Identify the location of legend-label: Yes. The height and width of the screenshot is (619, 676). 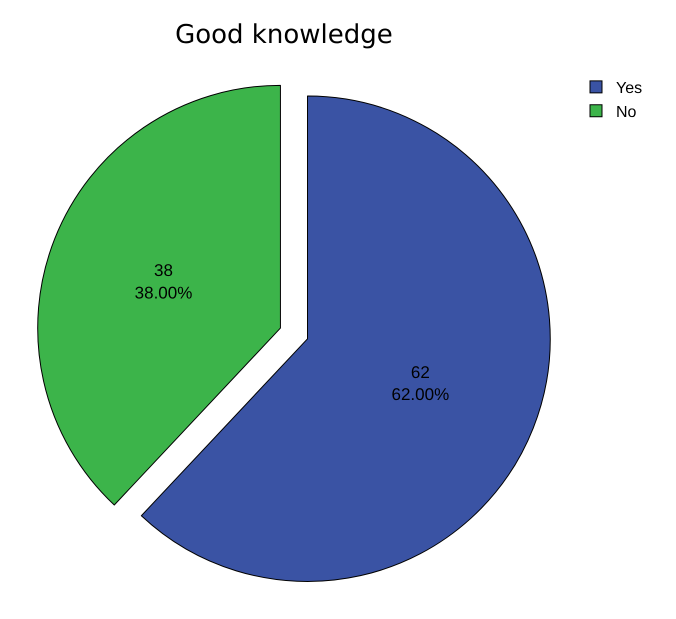
(629, 89).